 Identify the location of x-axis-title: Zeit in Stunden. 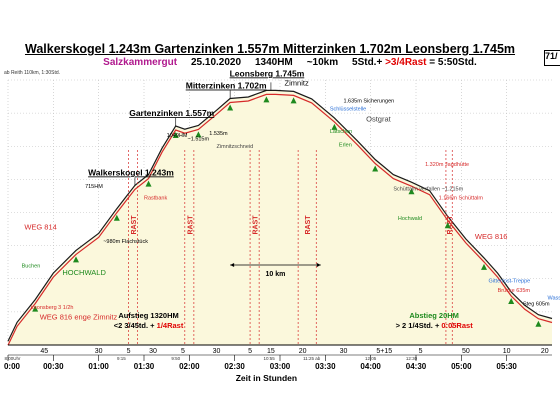
(266, 378).